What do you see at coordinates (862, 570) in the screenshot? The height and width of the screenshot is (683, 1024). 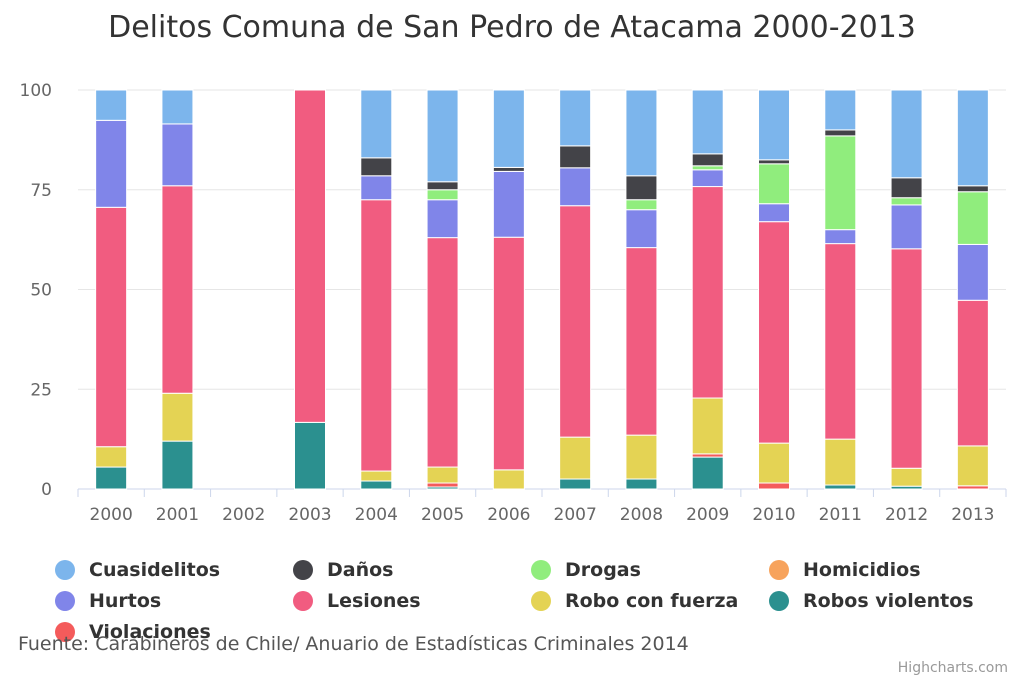 I see `legend-label: Homicidios` at bounding box center [862, 570].